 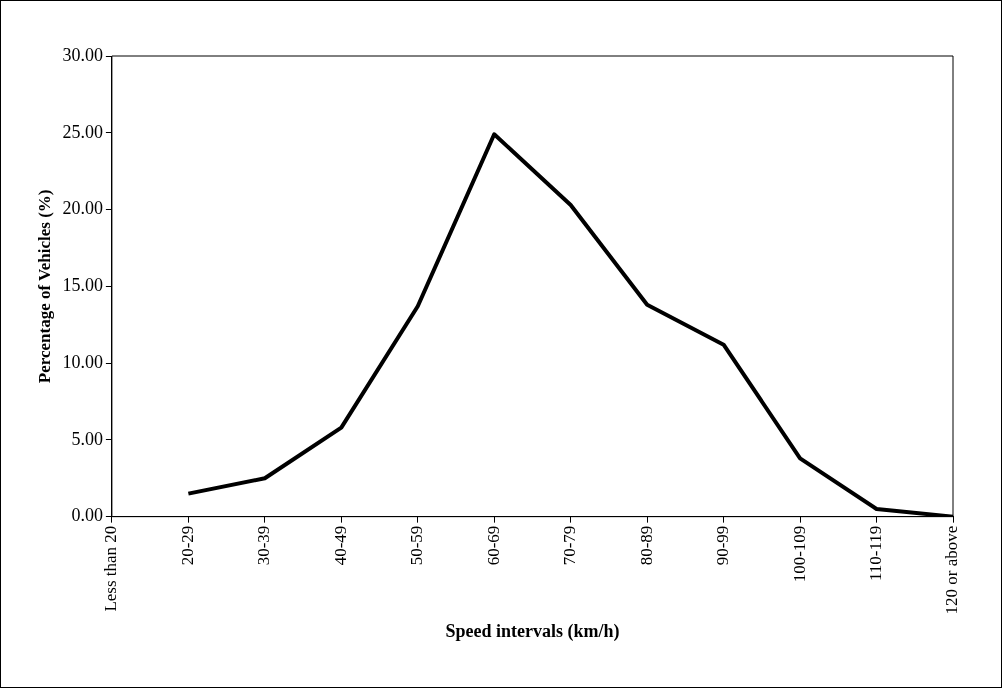 I want to click on x-axis-title: Speed intervals (km/h), so click(x=532, y=631).